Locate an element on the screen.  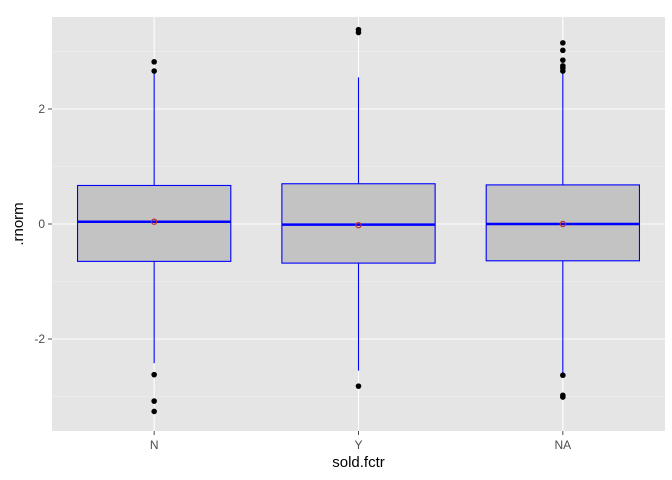
y-axis: -2 0 2 is located at coordinates (43, 224).